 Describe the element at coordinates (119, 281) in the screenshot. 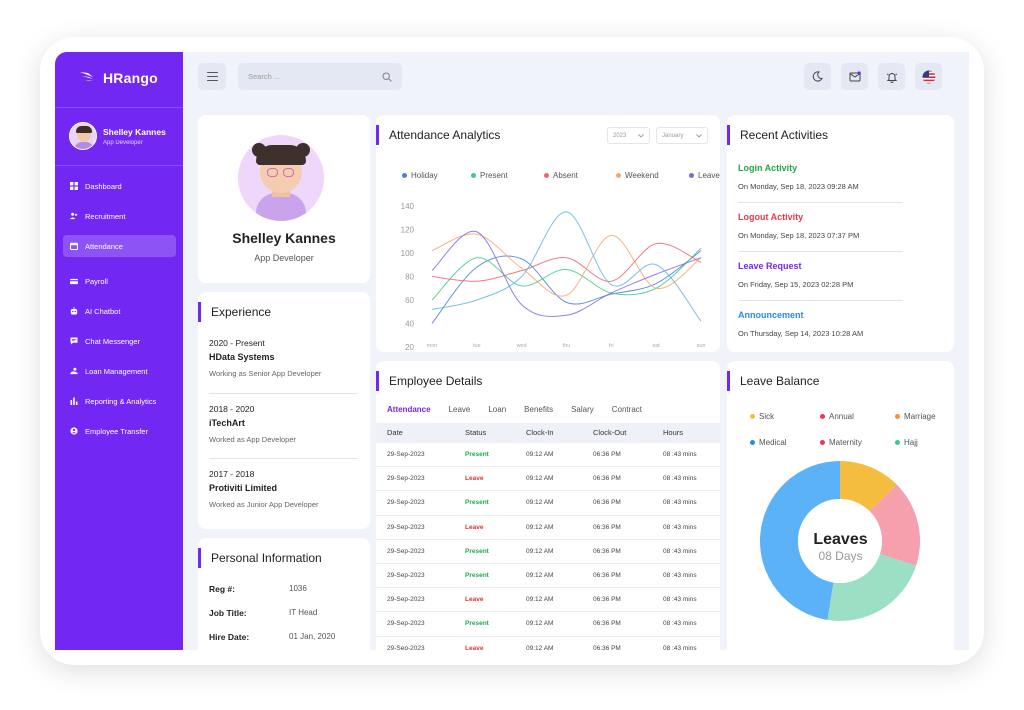

I see `sidebar-item-payroll: Payroll` at that location.